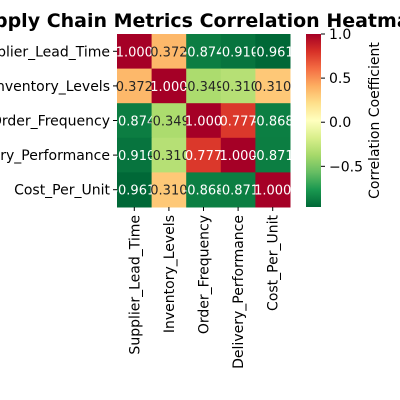 This screenshot has width=400, height=400. I want to click on colorbar-tick-label: −0.5, so click(346, 167).